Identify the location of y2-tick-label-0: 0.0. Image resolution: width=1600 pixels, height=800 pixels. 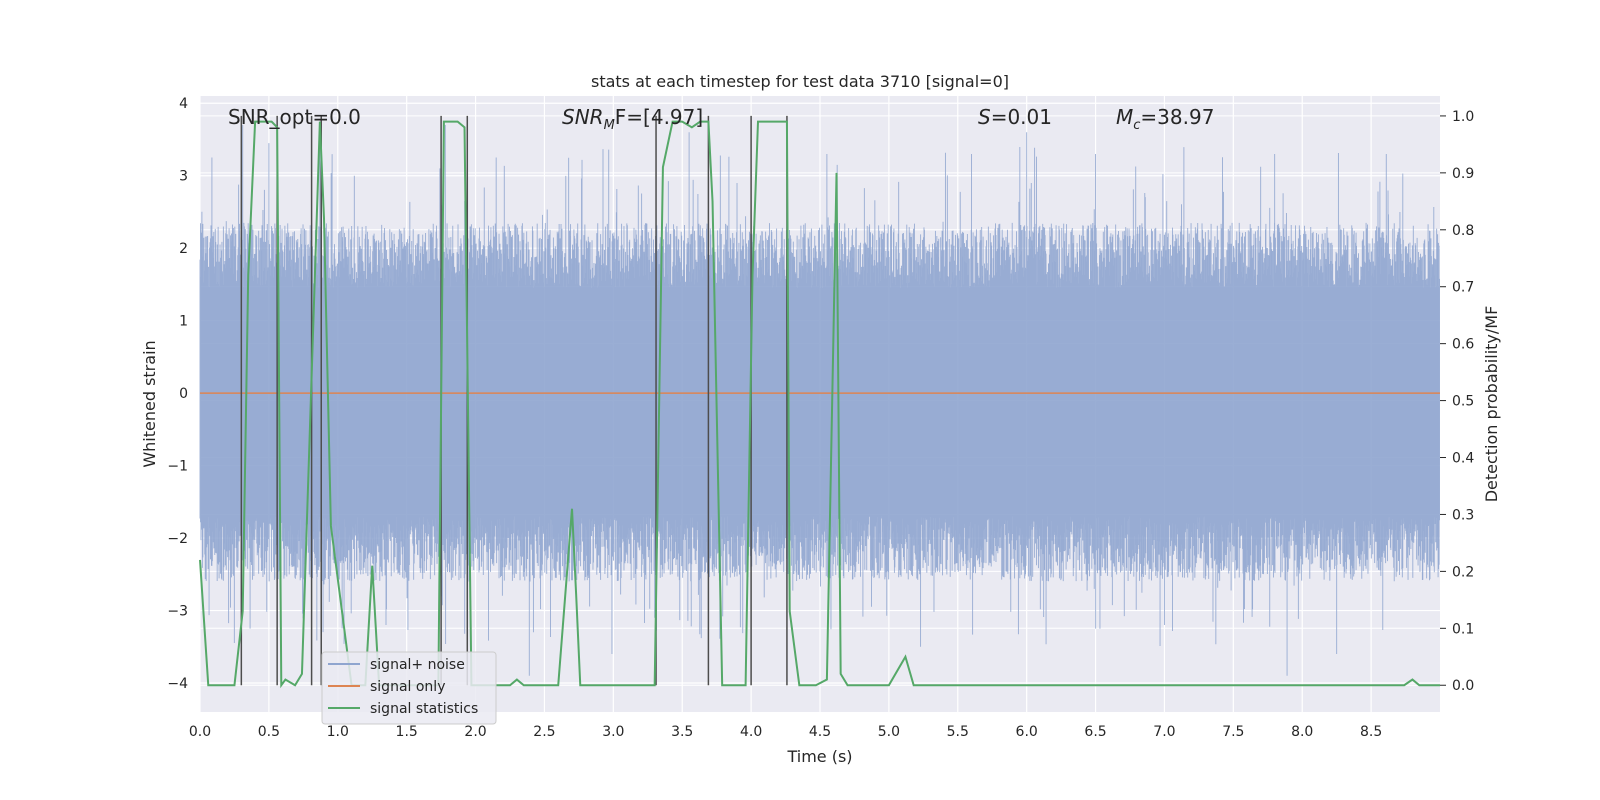
(1463, 686).